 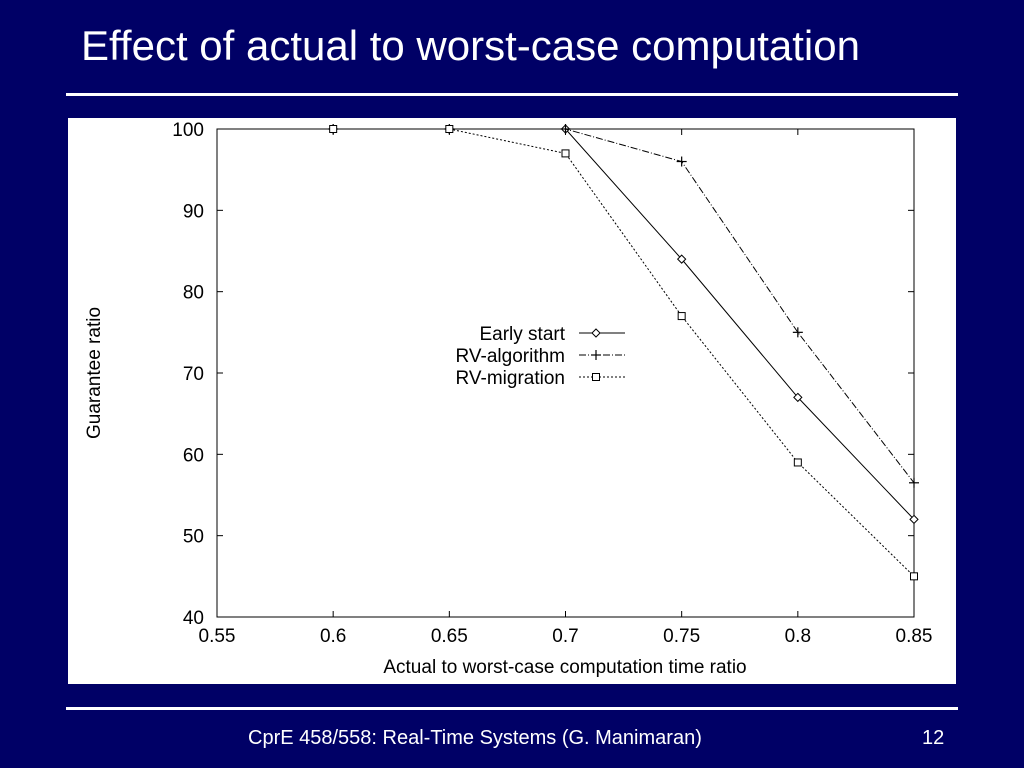 What do you see at coordinates (217, 636) in the screenshot?
I see `x-tick-label: 0.55` at bounding box center [217, 636].